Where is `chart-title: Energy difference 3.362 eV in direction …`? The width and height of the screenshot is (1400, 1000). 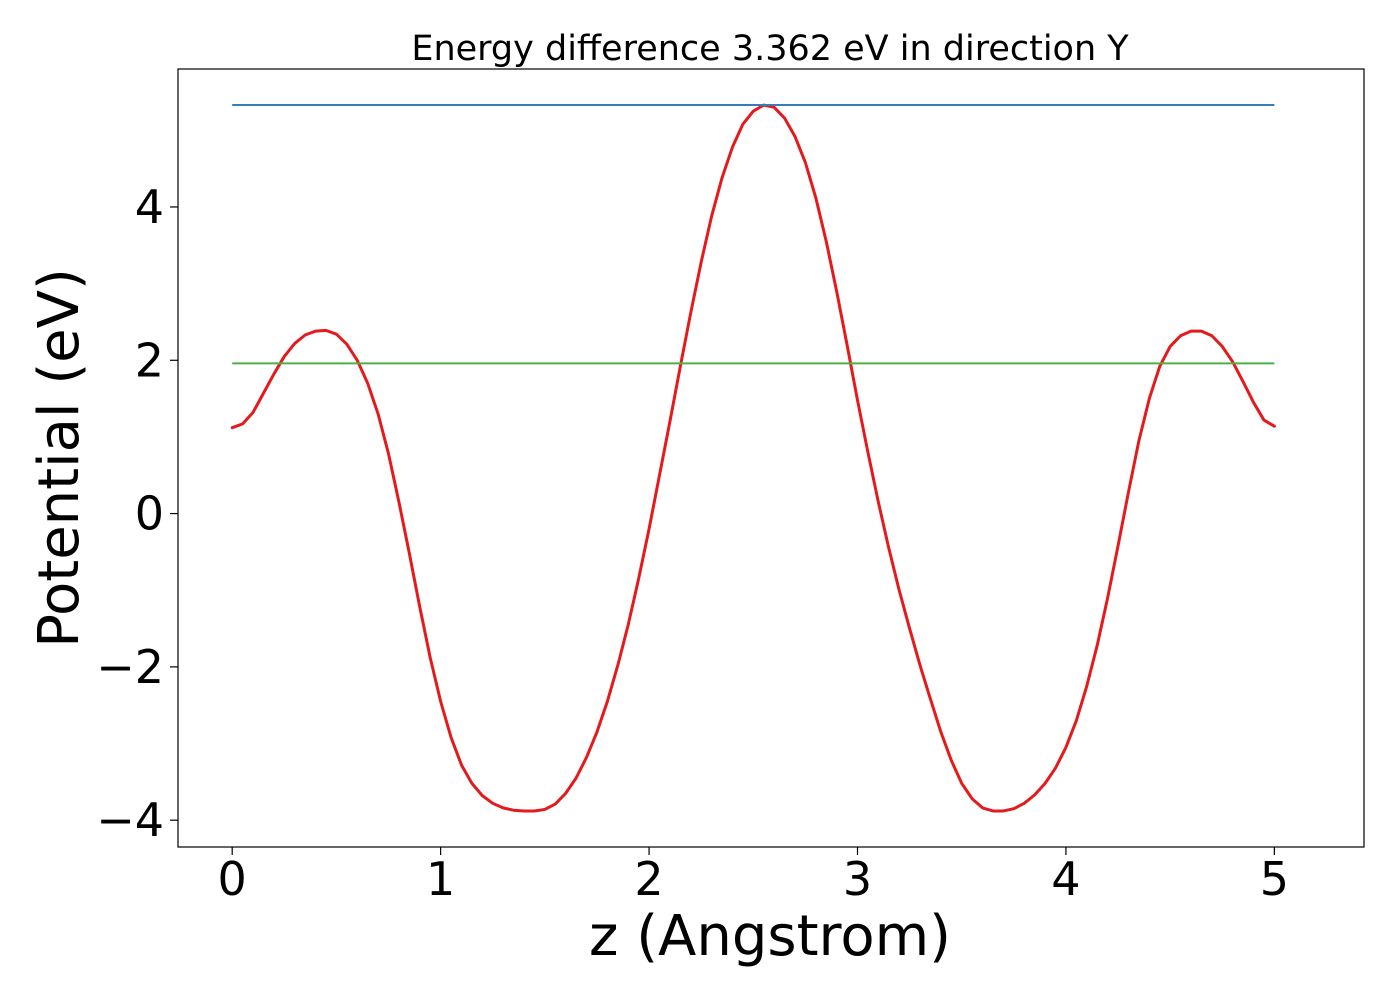
chart-title: Energy difference 3.362 eV in direction … is located at coordinates (770, 49).